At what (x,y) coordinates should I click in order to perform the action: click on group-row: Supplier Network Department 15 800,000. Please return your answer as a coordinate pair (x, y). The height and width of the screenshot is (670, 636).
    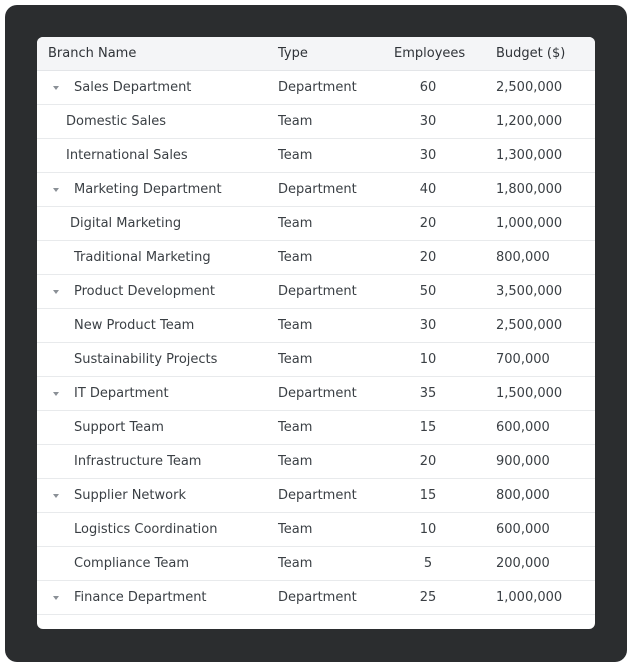
    Looking at the image, I should click on (316, 496).